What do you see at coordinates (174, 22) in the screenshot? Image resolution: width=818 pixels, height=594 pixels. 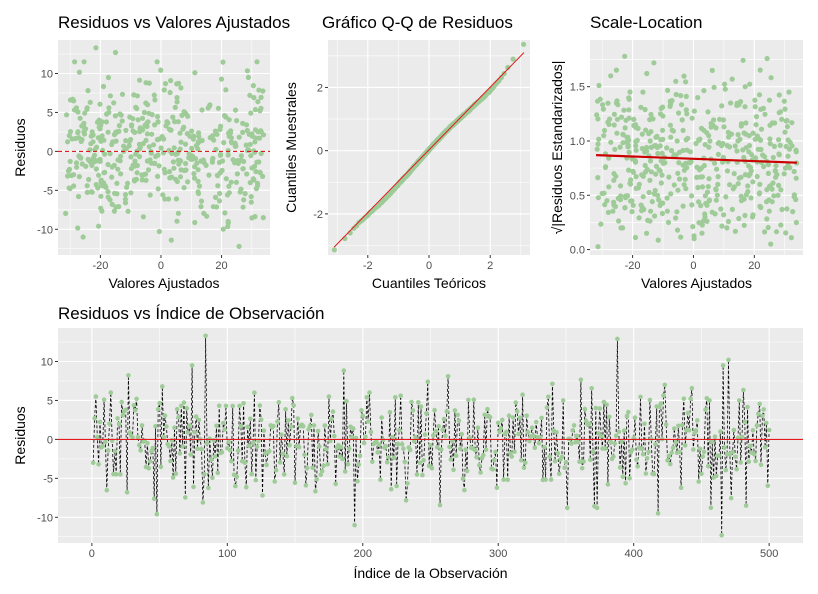 I see `chart-title: Residuos vs Valores Ajustados` at bounding box center [174, 22].